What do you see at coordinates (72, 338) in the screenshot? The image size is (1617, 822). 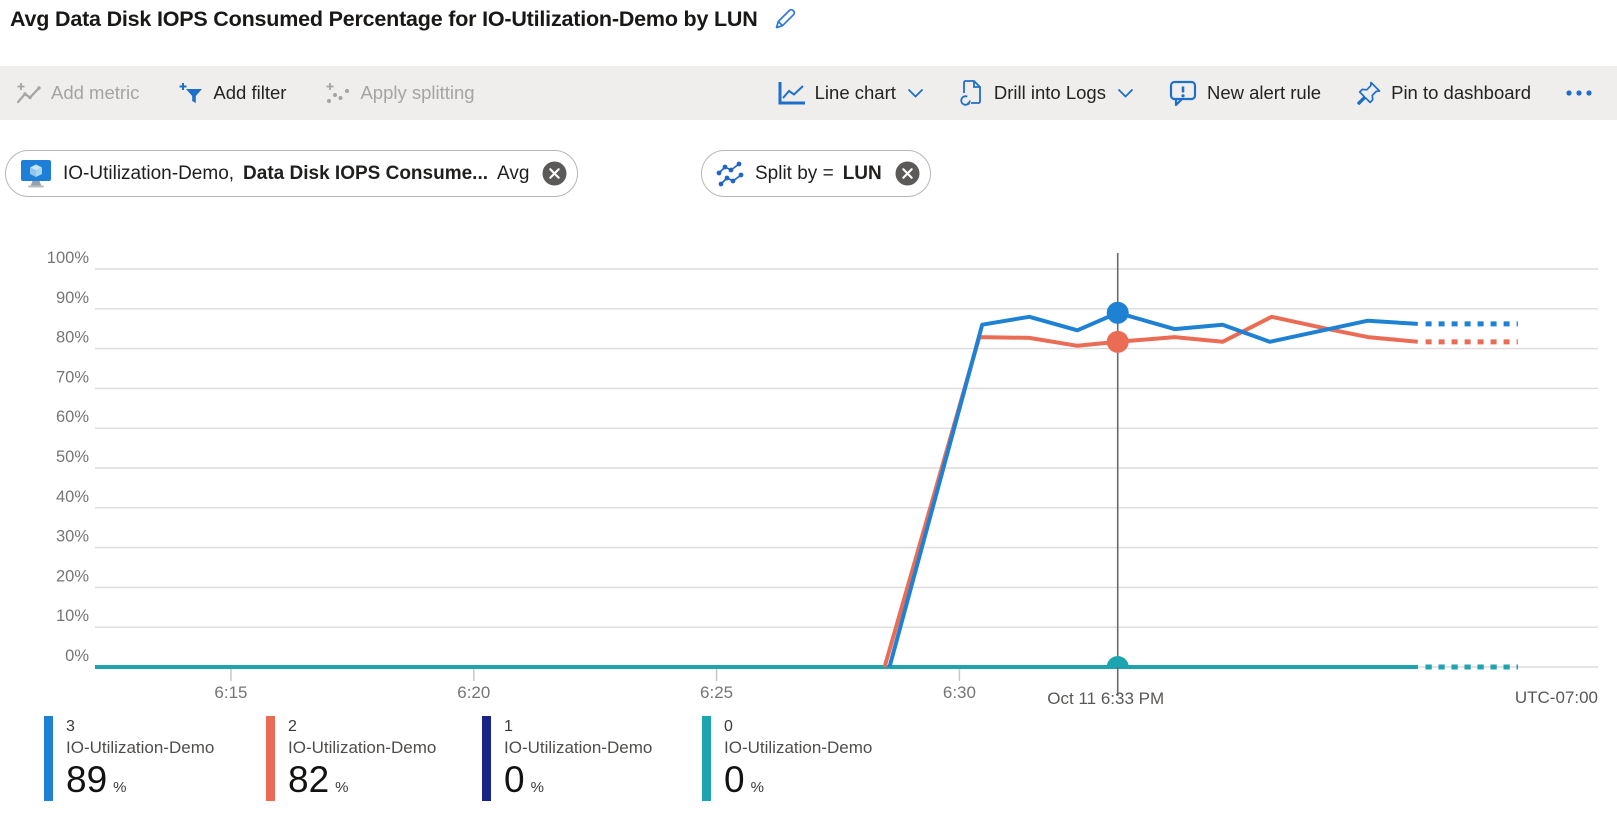 I see `y-tick-label: 80%` at bounding box center [72, 338].